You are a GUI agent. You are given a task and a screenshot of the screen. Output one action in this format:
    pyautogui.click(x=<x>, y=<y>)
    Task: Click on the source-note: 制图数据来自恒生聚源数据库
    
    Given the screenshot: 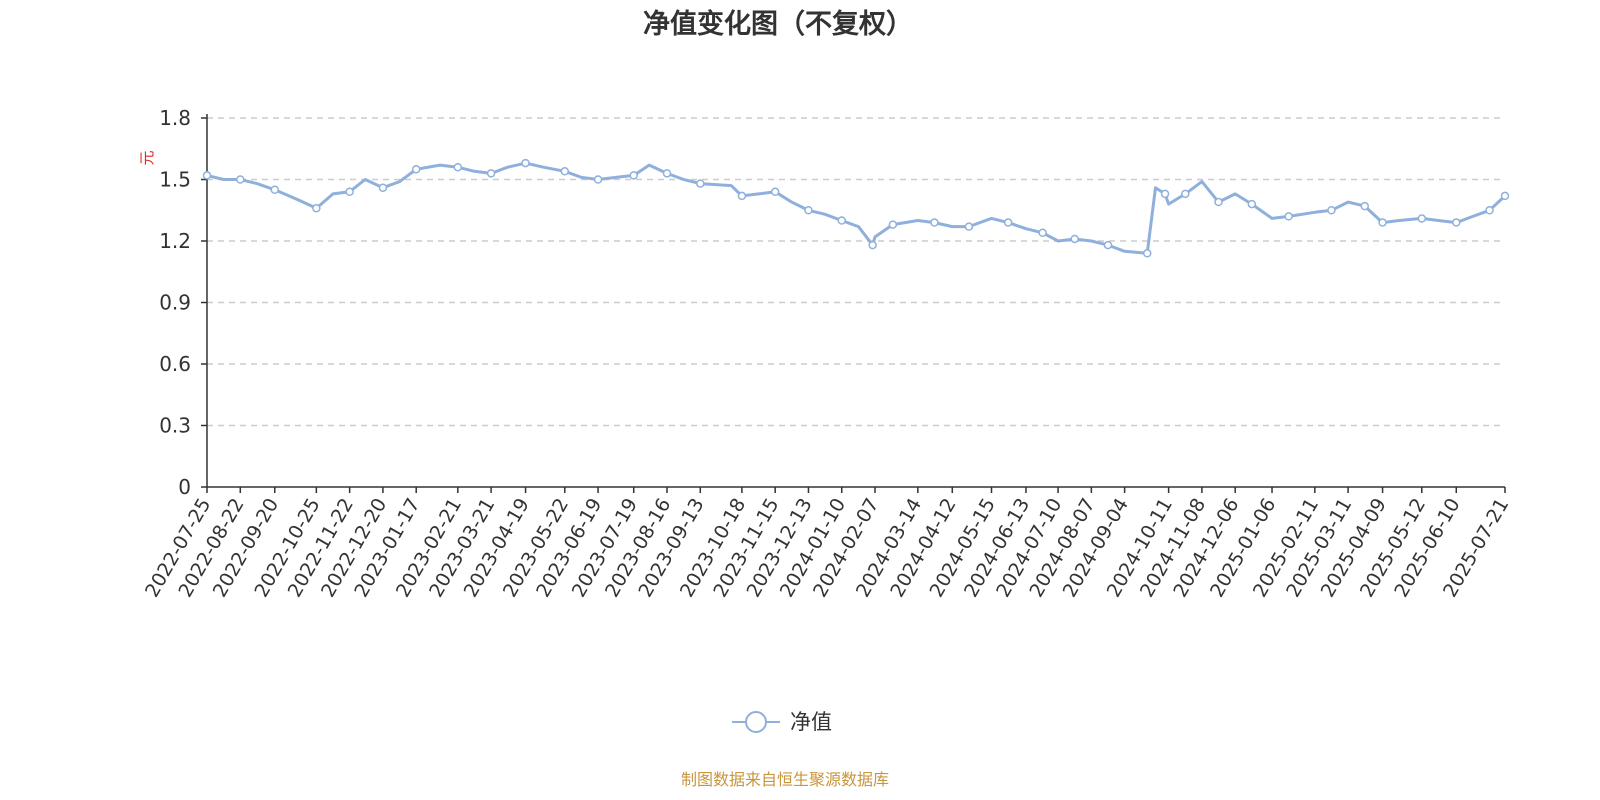 What is the action you would take?
    pyautogui.click(x=785, y=779)
    